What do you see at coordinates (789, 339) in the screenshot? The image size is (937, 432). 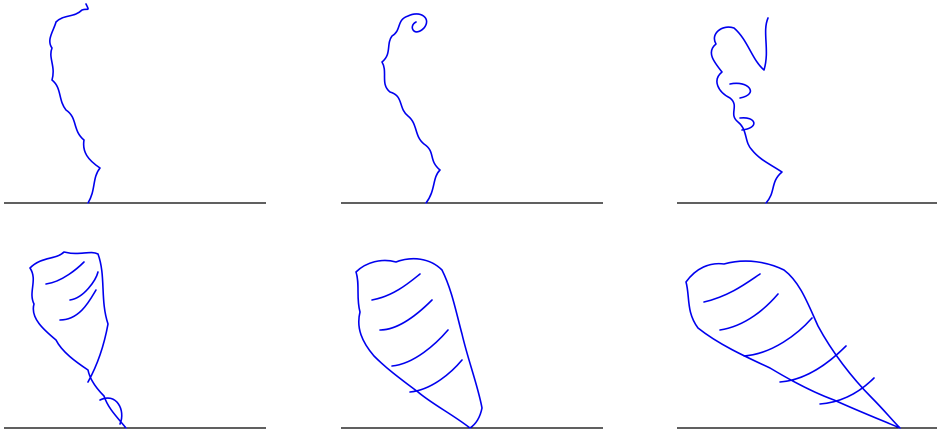 I see `lobe-6a` at bounding box center [789, 339].